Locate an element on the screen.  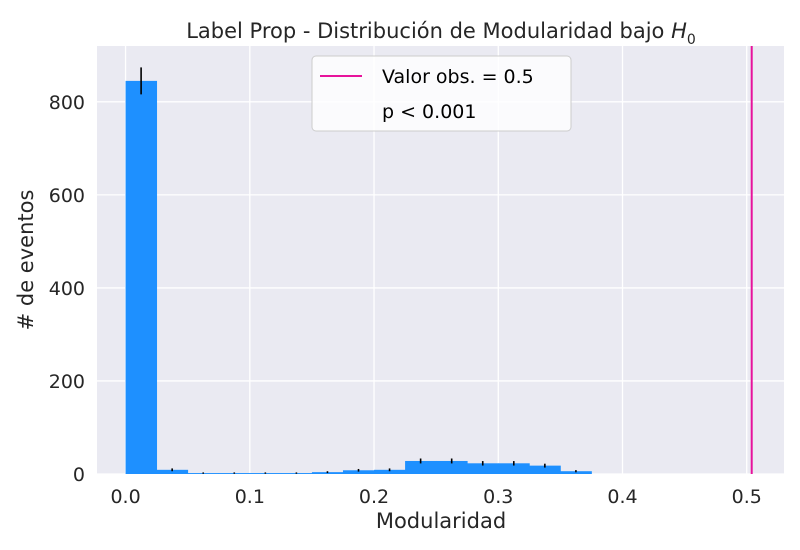
y-tick-label: 0 is located at coordinates (79, 475).